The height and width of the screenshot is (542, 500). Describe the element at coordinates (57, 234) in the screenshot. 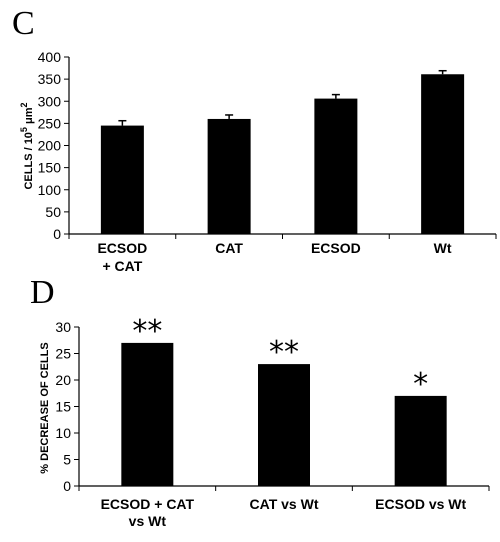

I see `panel-c-ytick-label: 0` at that location.